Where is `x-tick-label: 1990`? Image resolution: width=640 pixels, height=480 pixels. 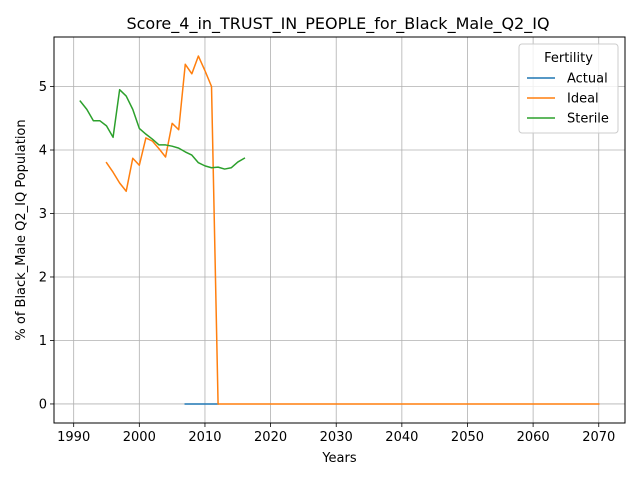 x-tick-label: 1990 is located at coordinates (73, 437).